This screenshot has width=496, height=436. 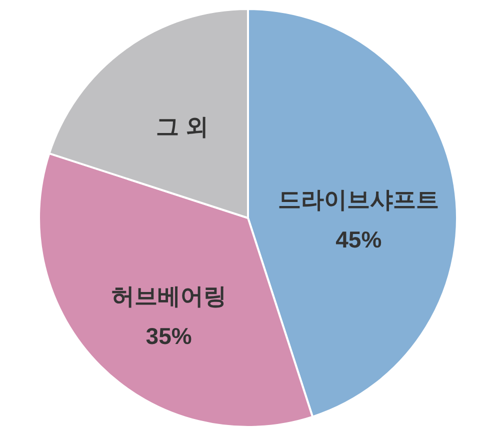 What do you see at coordinates (169, 336) in the screenshot?
I see `data-label: 35%` at bounding box center [169, 336].